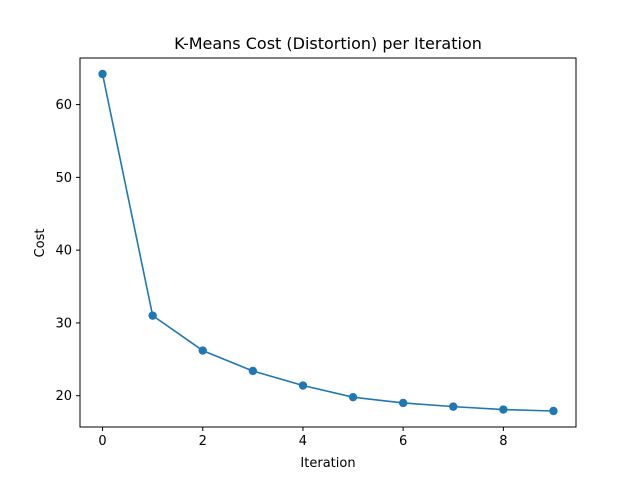  Describe the element at coordinates (102, 441) in the screenshot. I see `x-tick-label: 0` at that location.